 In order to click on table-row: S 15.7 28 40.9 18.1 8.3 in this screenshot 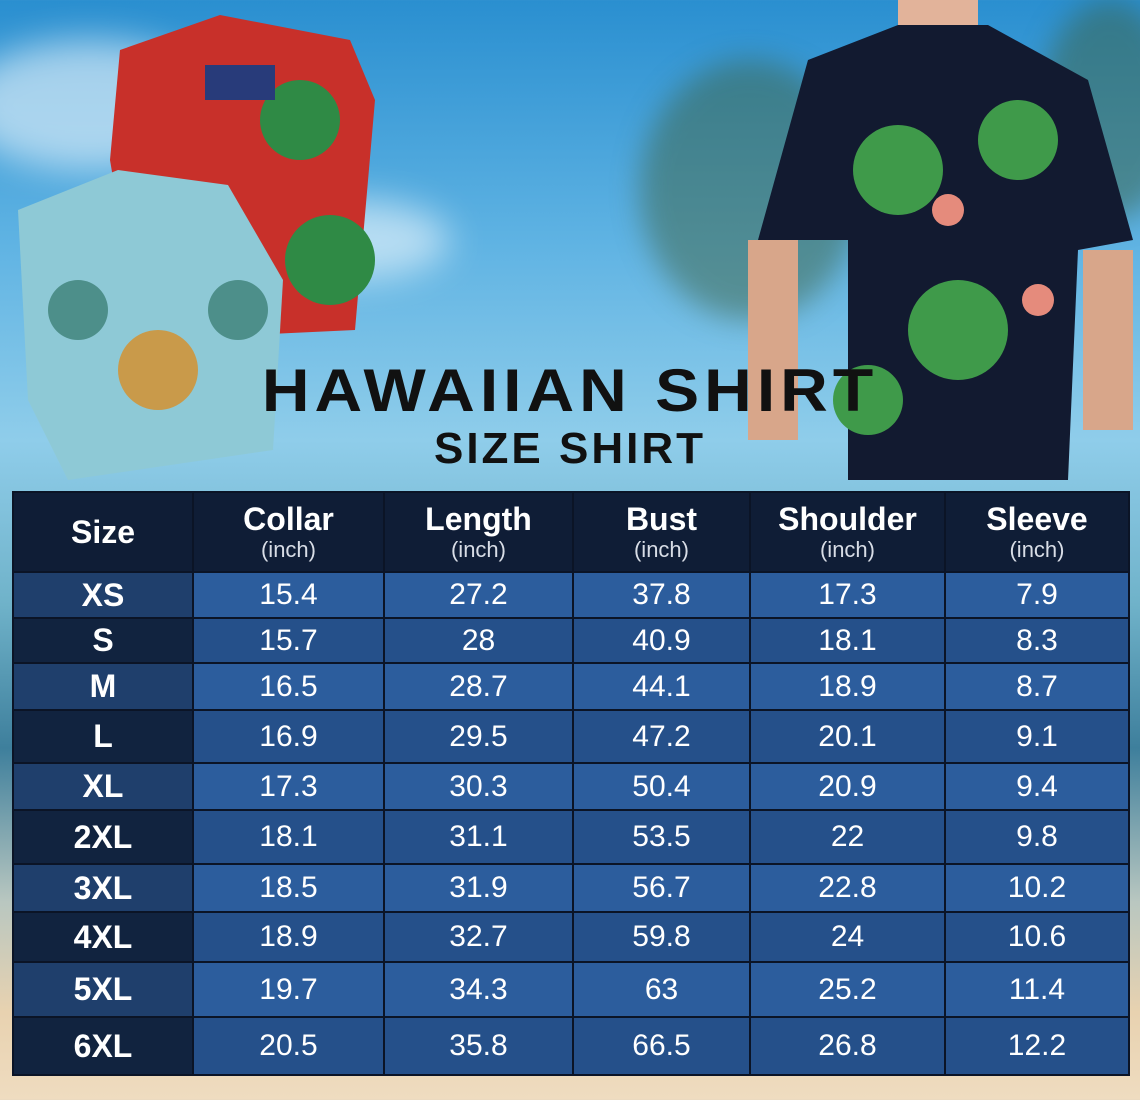, I will do `click(571, 640)`.